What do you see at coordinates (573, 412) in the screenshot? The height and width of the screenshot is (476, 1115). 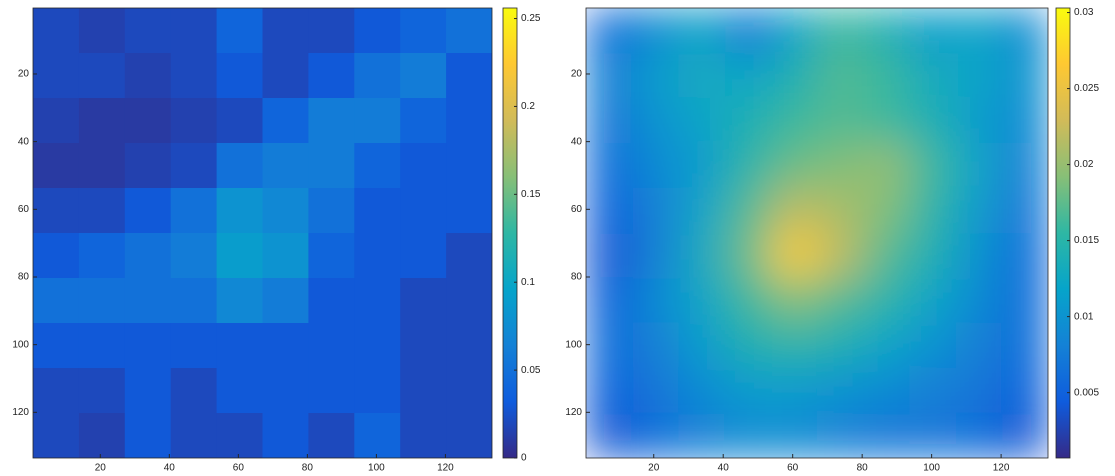 I see `y-tick-label: 120` at bounding box center [573, 412].